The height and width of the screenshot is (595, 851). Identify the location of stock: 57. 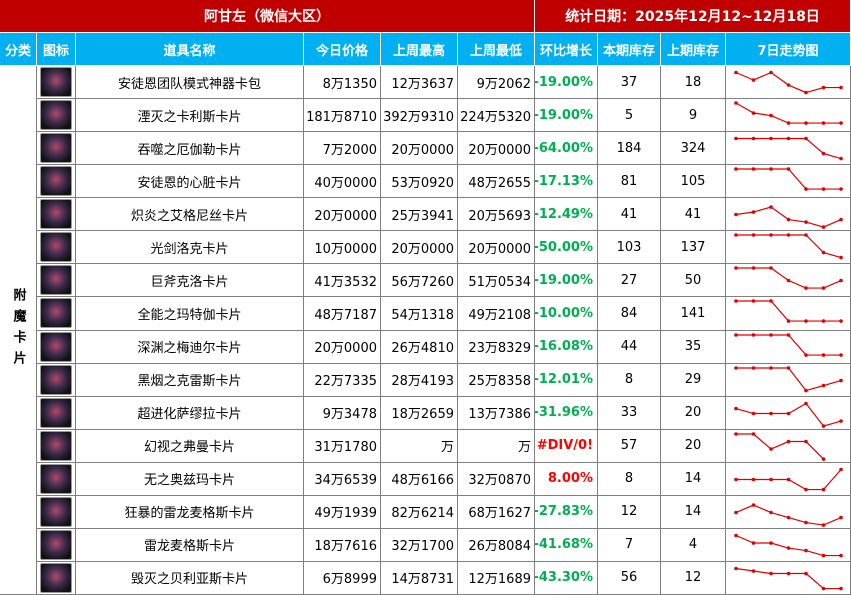
(629, 446).